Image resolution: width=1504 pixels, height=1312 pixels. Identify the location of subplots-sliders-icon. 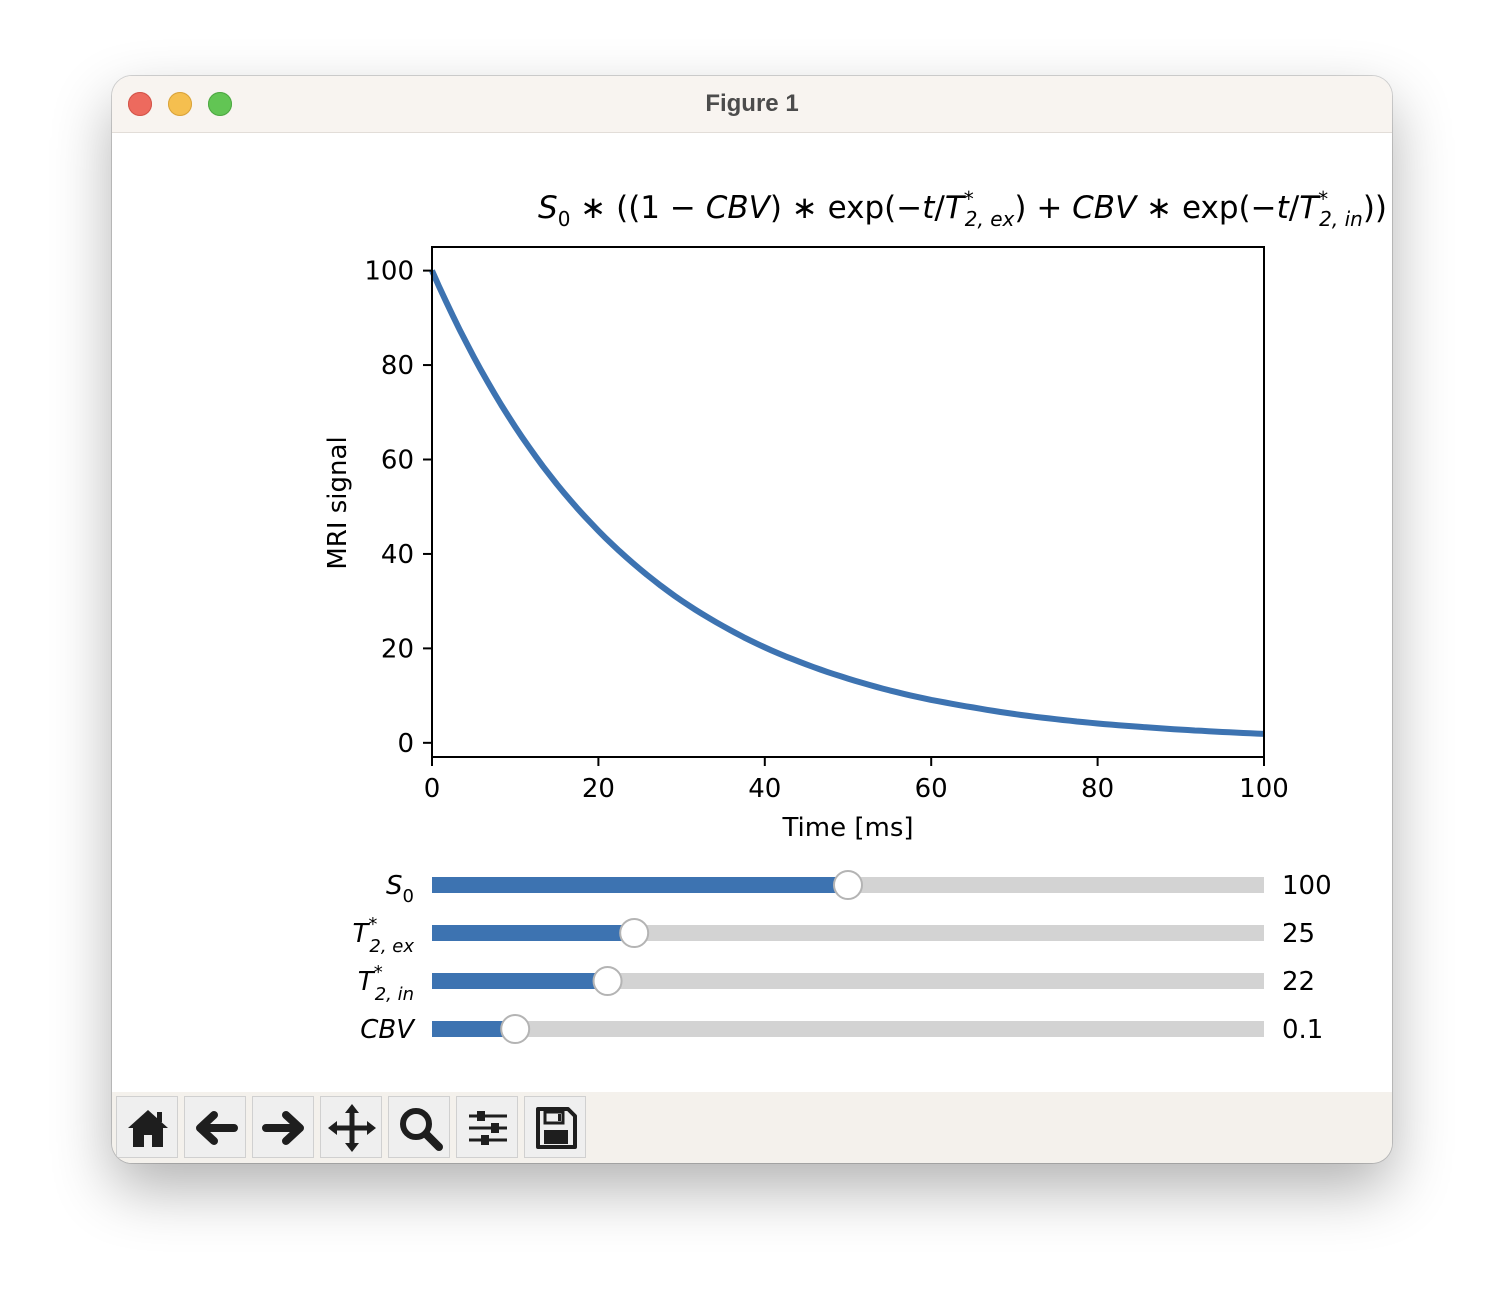
(488, 1128).